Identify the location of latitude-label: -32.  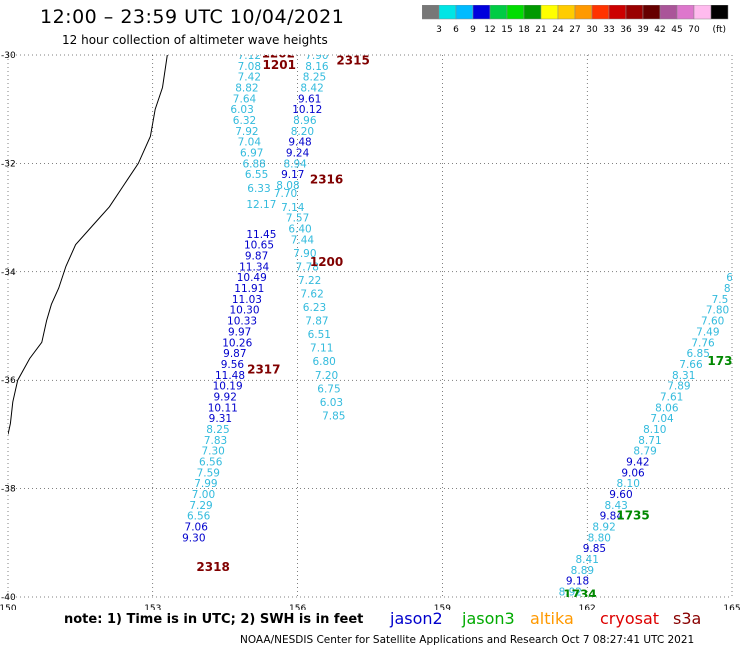
(8, 164).